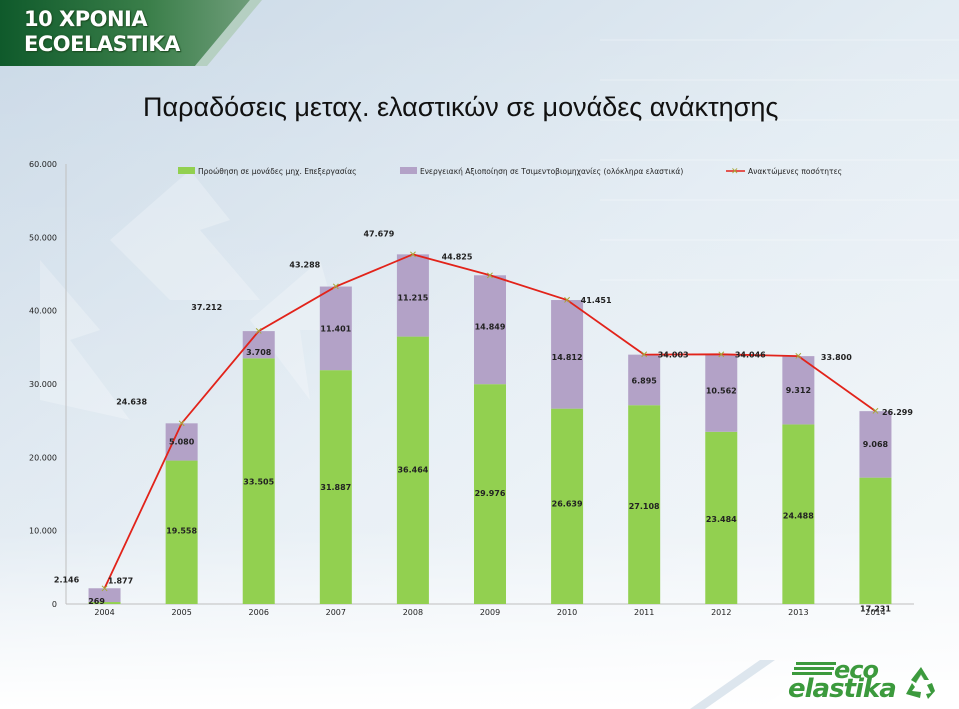  What do you see at coordinates (277, 171) in the screenshot?
I see `legend-label-green: Προώθηση σε μονάδες μηχ. Επεξεργασίας` at bounding box center [277, 171].